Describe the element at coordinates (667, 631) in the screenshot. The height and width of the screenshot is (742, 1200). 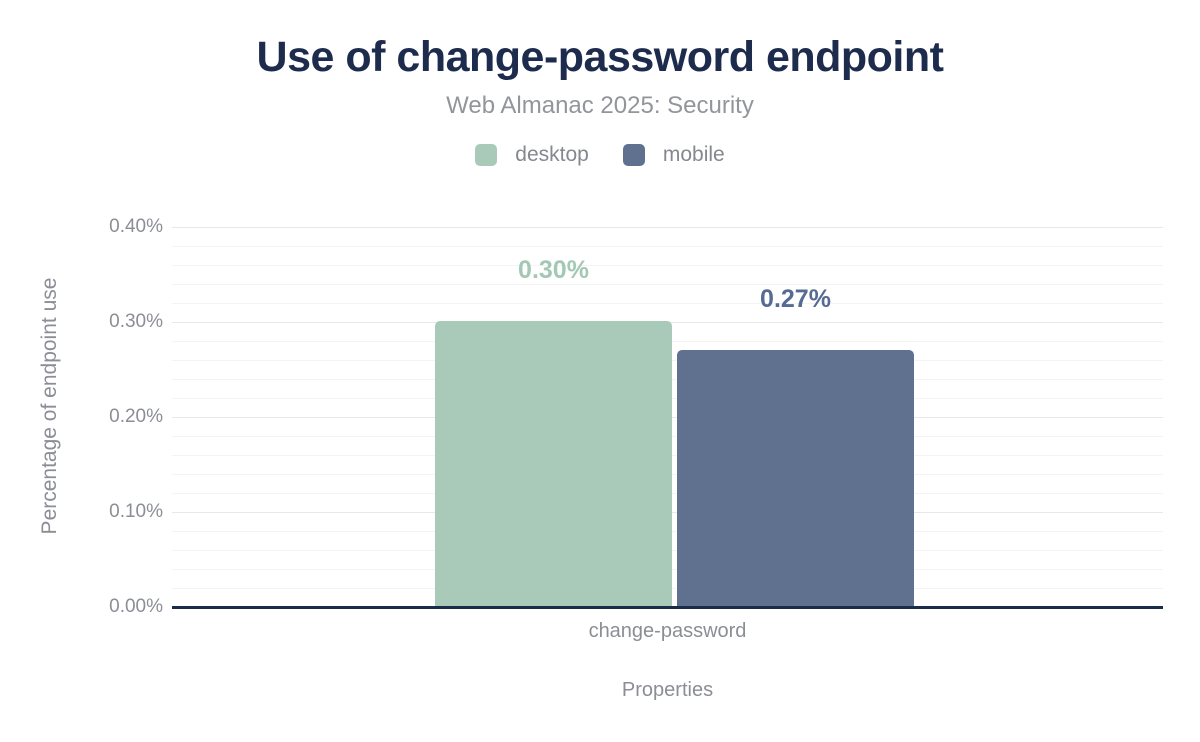
I see `x-tick-label: change-password` at that location.